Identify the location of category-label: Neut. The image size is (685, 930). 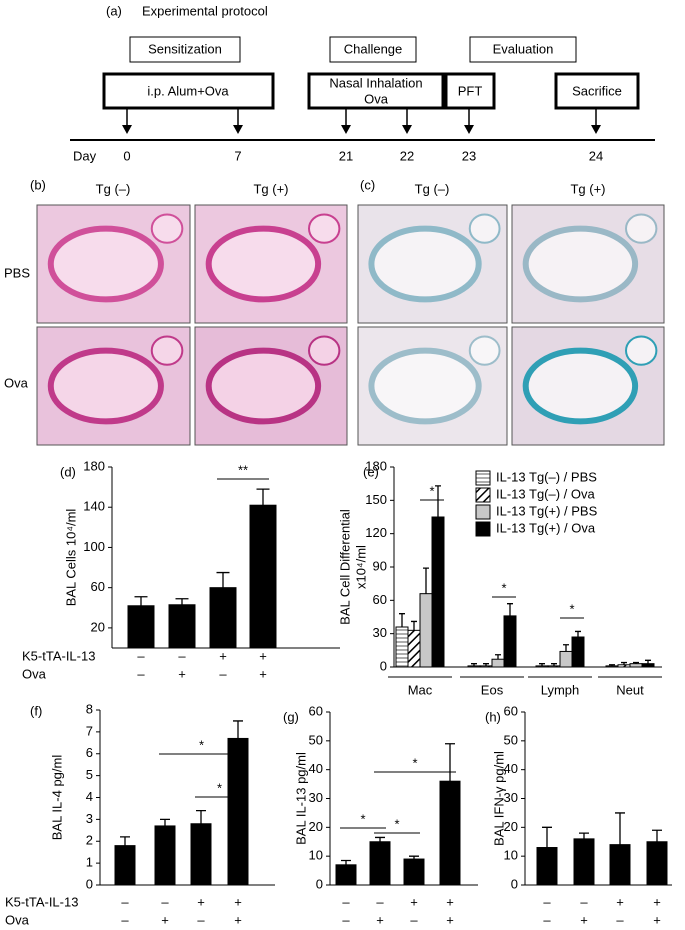
(630, 689).